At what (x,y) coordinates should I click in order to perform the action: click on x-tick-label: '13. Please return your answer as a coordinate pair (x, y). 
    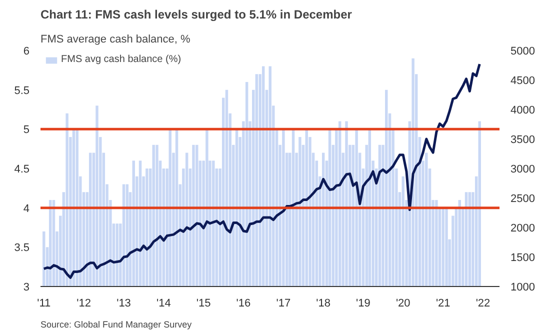
    Looking at the image, I should click on (123, 304).